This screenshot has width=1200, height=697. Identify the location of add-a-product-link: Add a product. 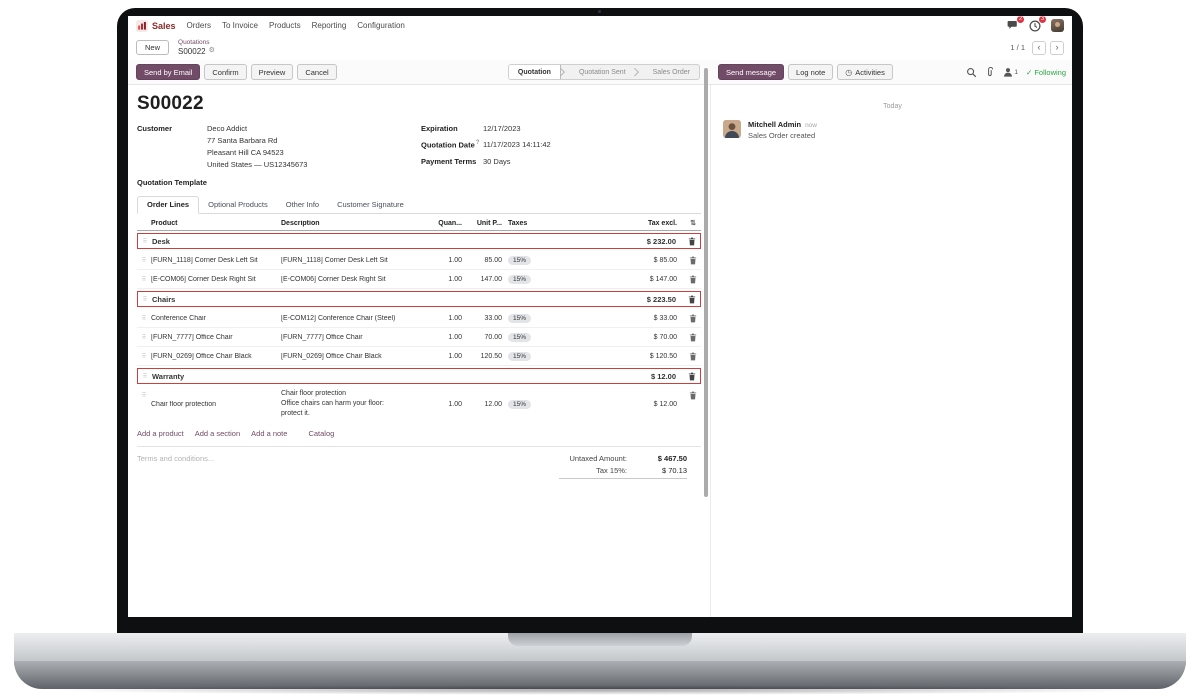
(160, 434).